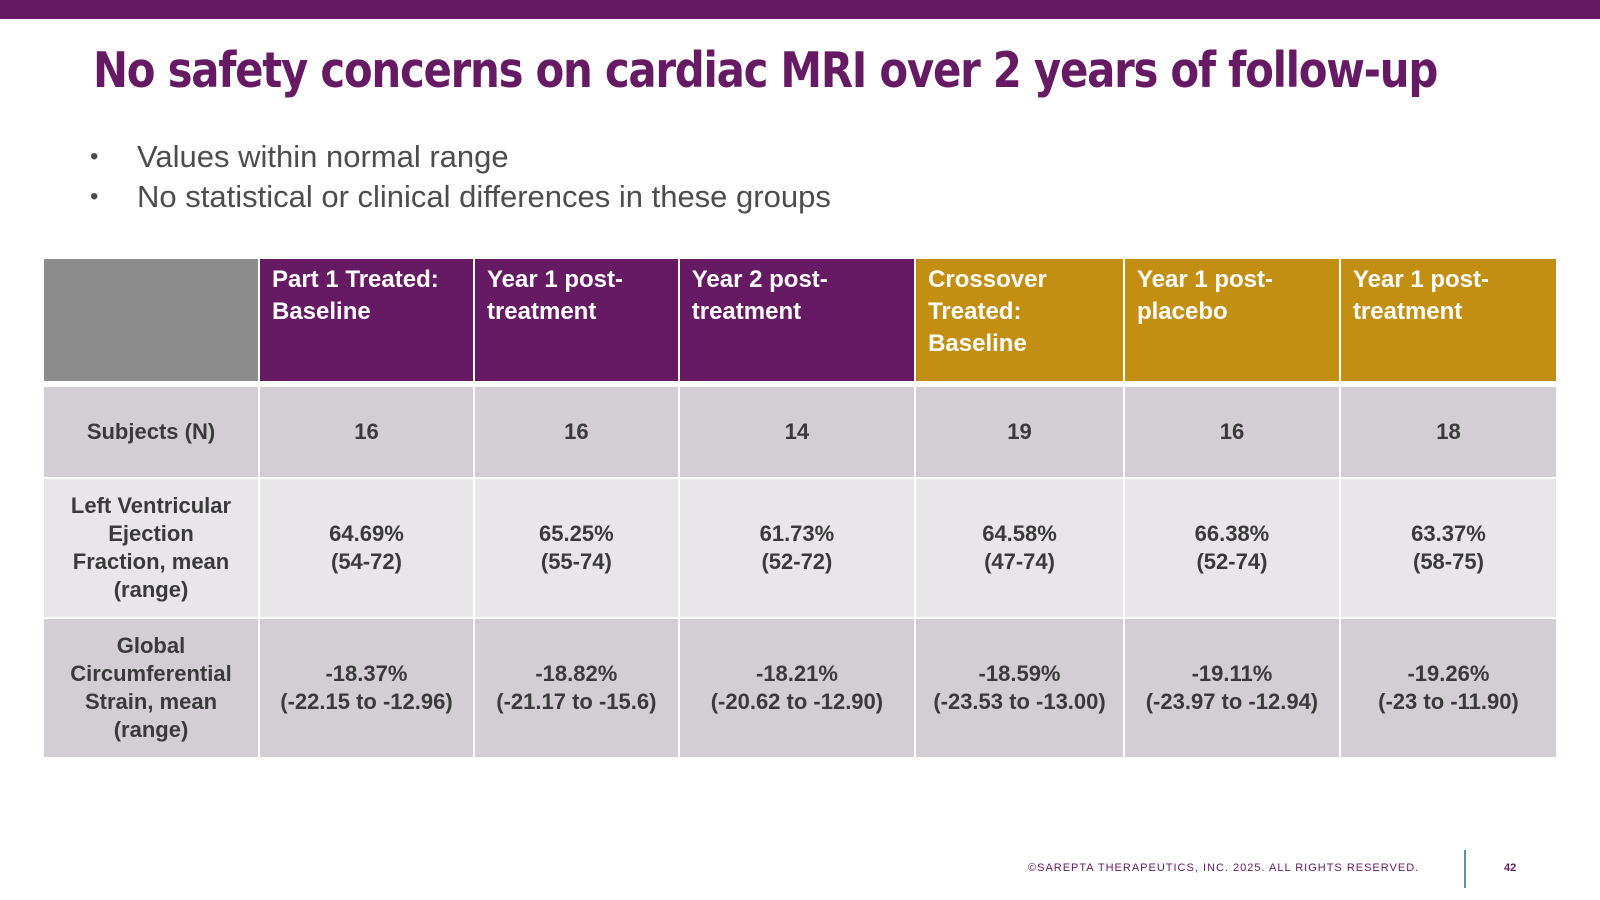 The image size is (1600, 900). Describe the element at coordinates (1448, 673) in the screenshot. I see `cell-value: -19.26%` at that location.